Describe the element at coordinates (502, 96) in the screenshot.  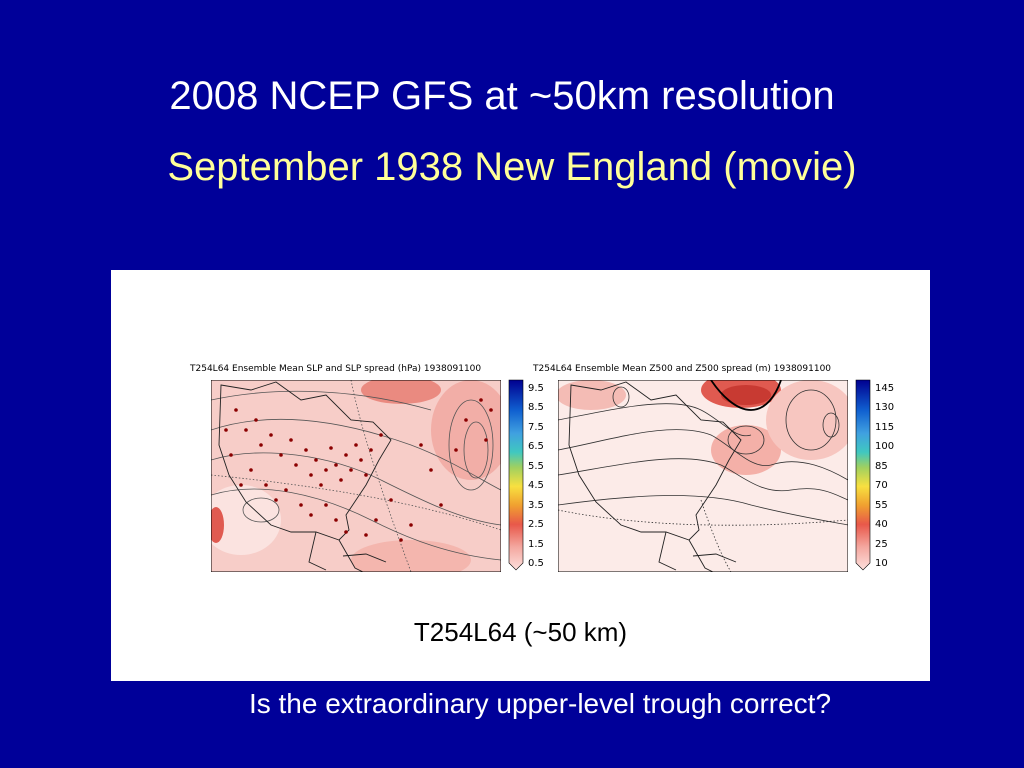
I see `slide-title: 2008 NCEP GFS at ~50km resolution` at that location.